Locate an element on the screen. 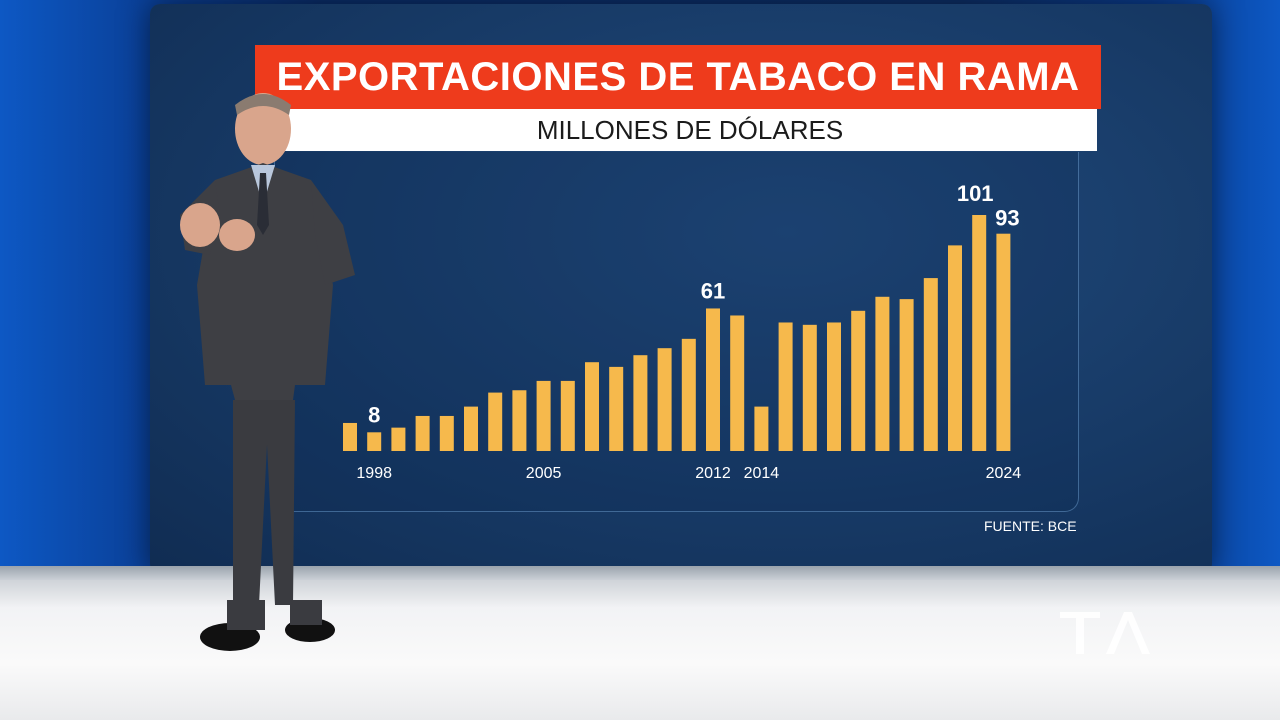 This screenshot has width=1280, height=720. source-note: FUENTE: BCE is located at coordinates (1030, 526).